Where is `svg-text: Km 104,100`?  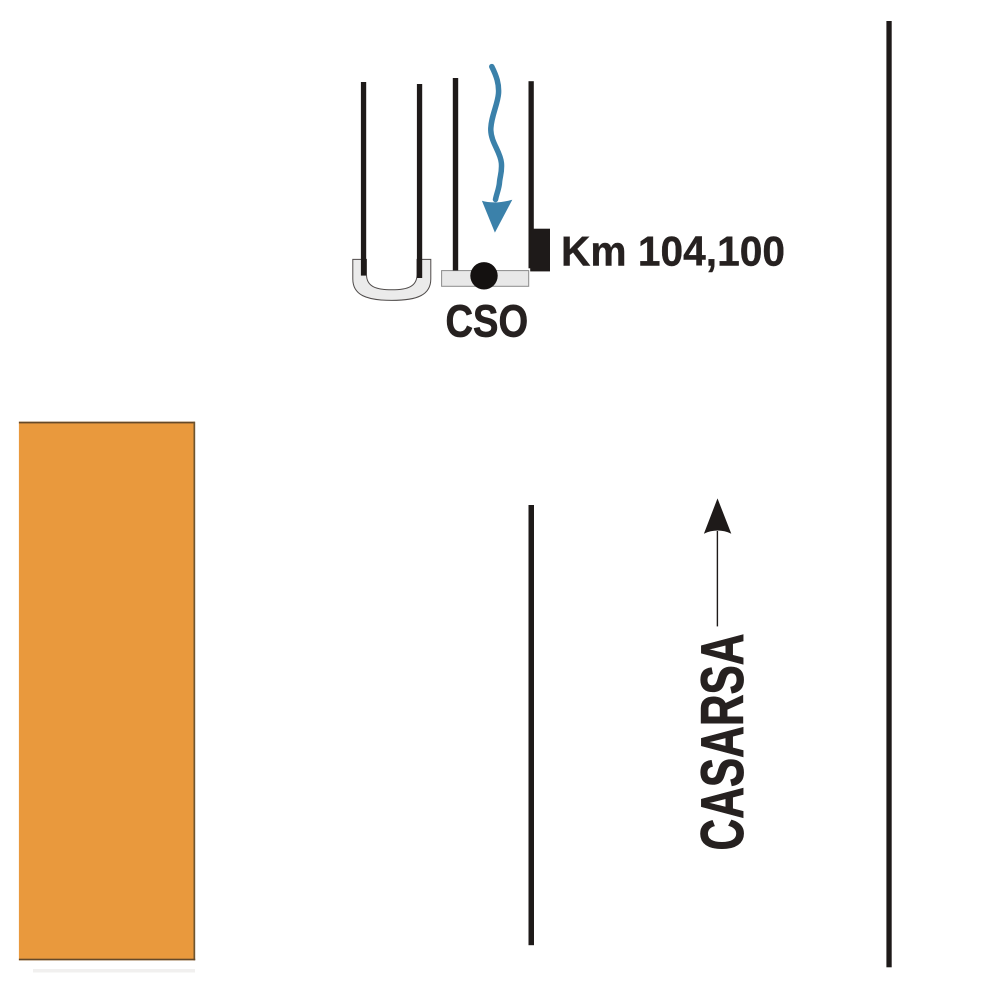 svg-text: Km 104,100 is located at coordinates (673, 251).